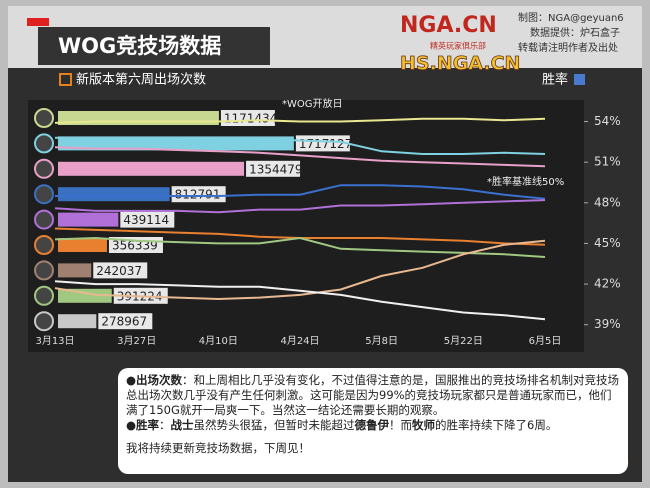 The image size is (650, 488). I want to click on note-text: 虽然势头很猛，但暂时未能超过, so click(274, 425).